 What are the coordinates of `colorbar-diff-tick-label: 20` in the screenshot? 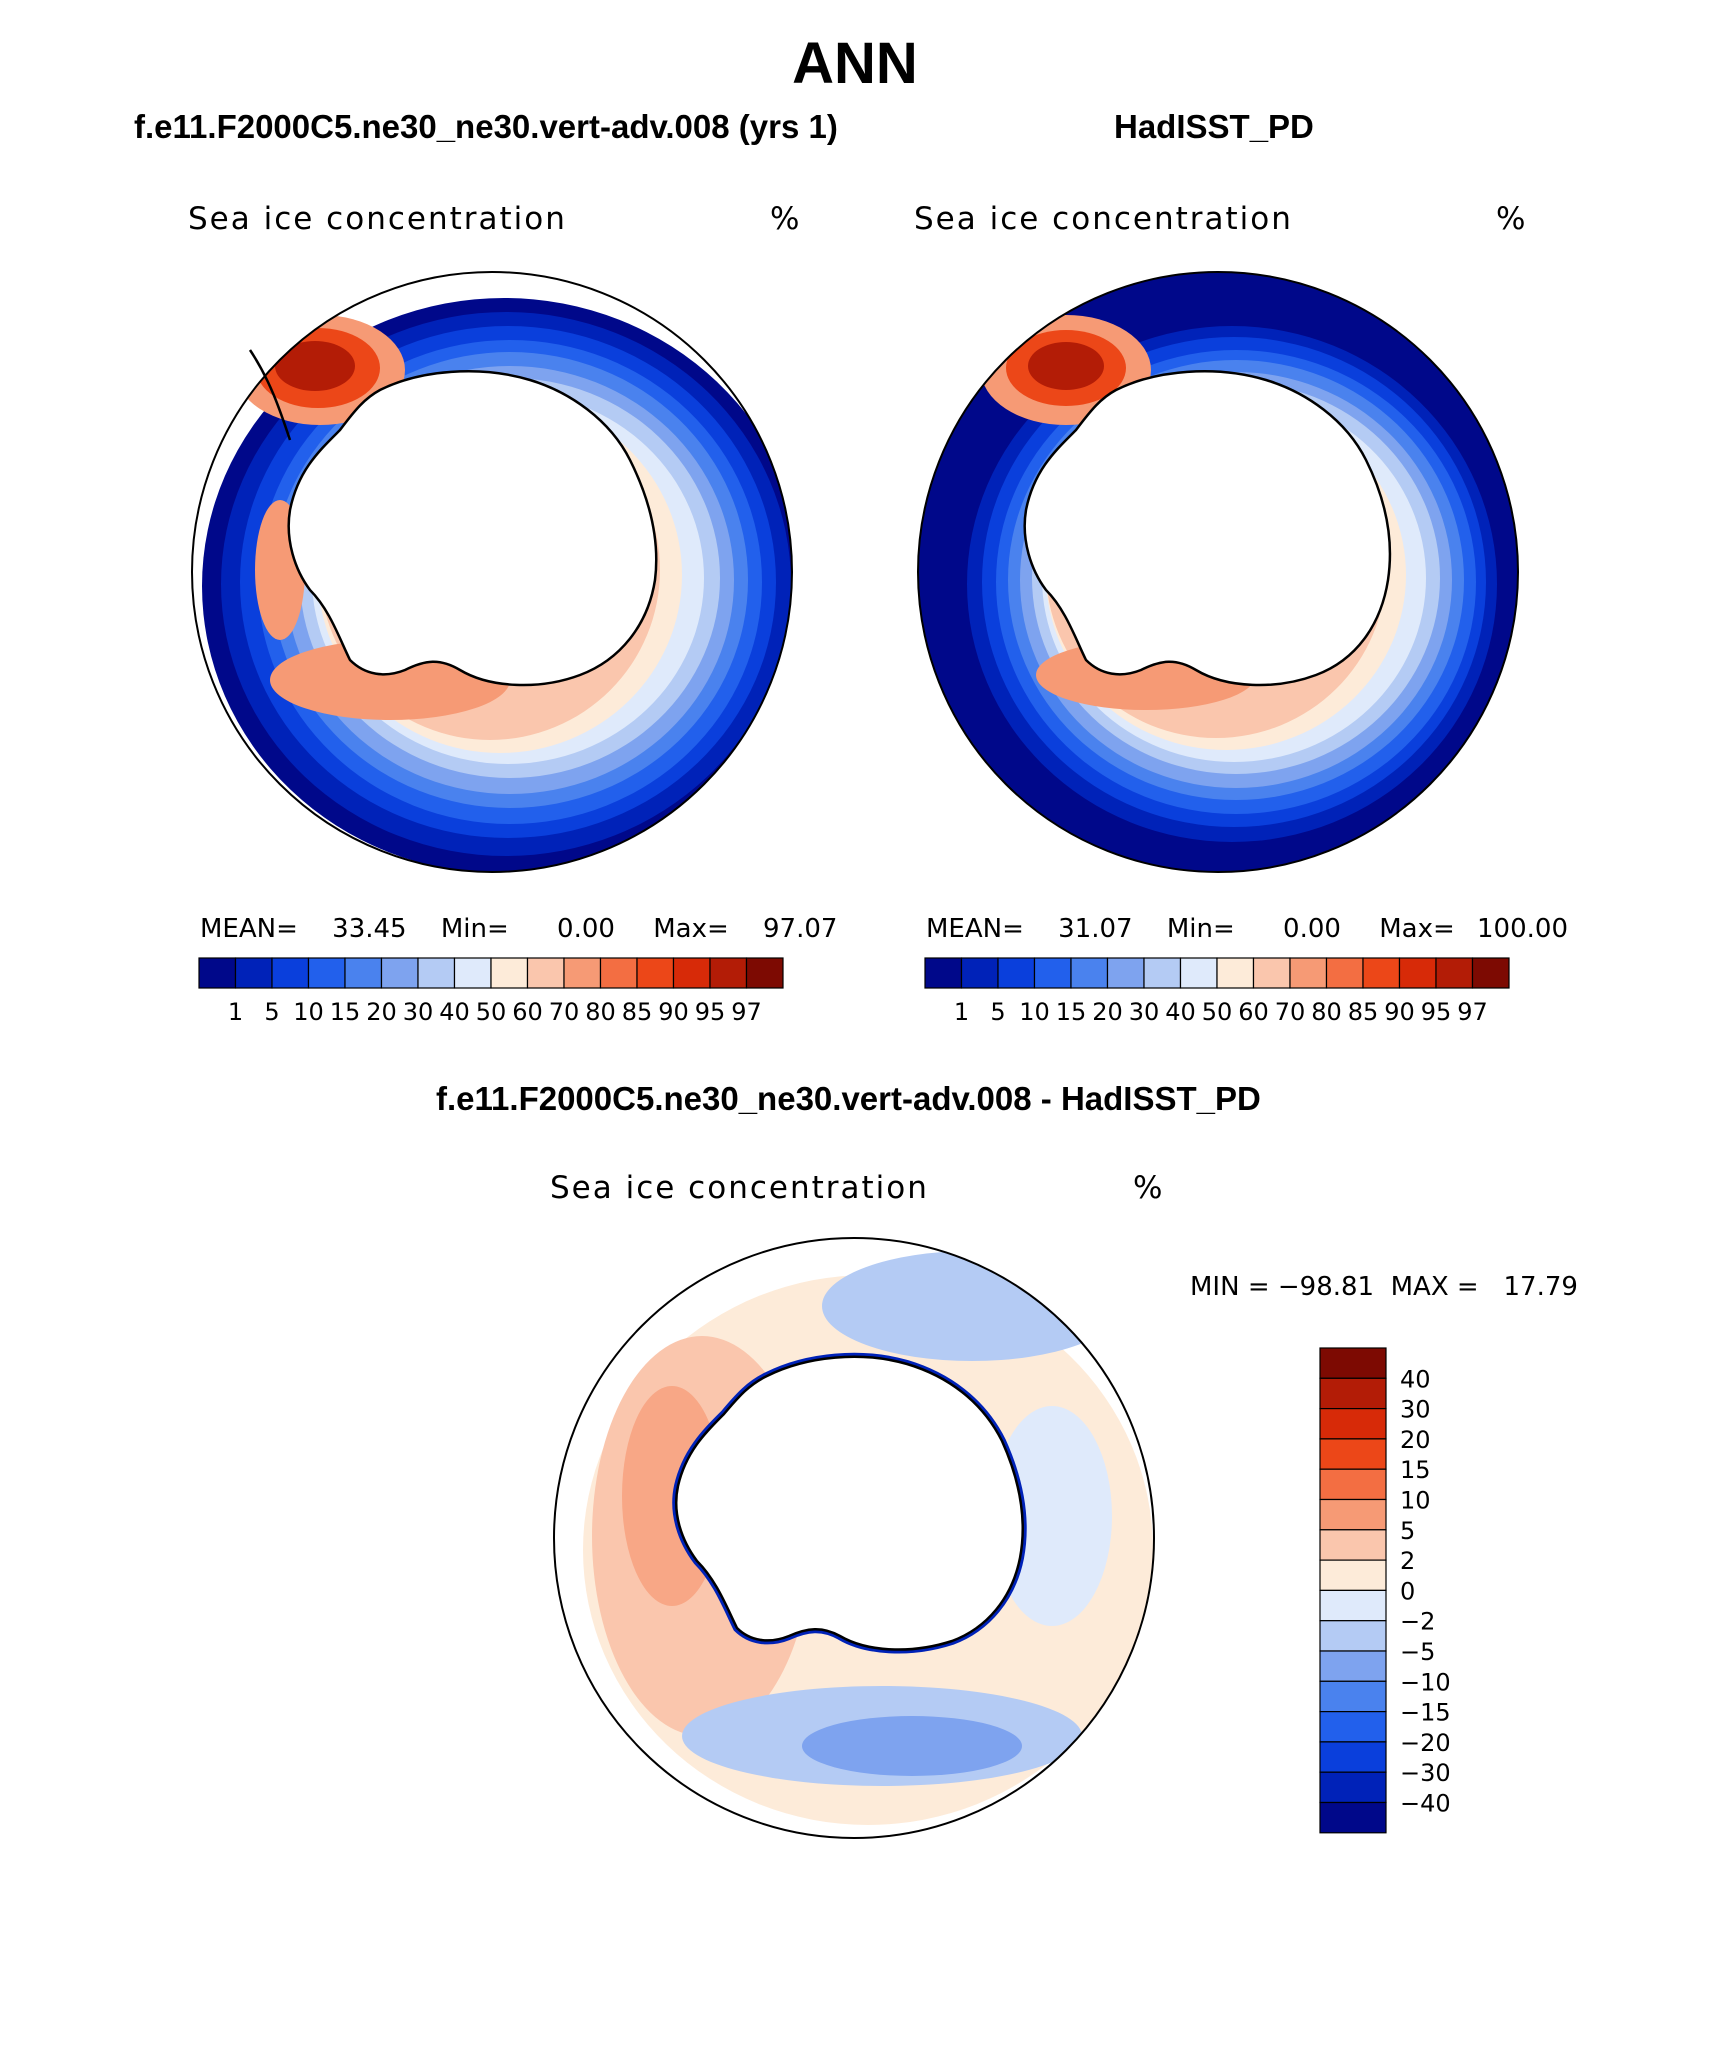 It's located at (1415, 1440).